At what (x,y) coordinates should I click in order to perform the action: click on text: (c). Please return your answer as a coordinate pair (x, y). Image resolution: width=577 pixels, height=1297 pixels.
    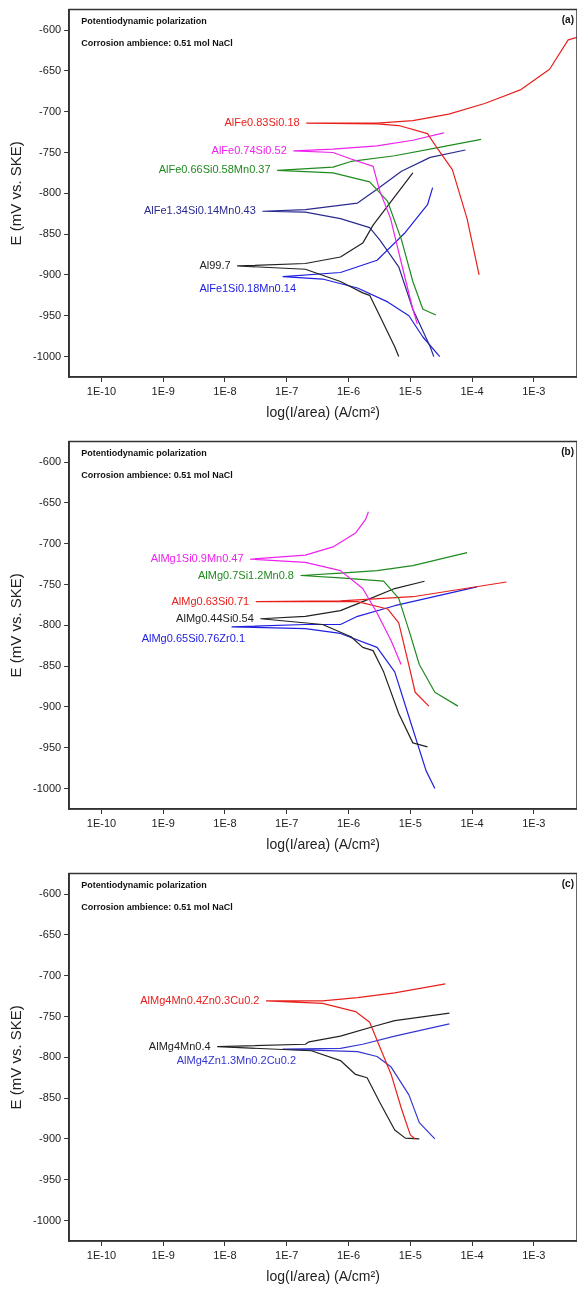
    Looking at the image, I should click on (567, 884).